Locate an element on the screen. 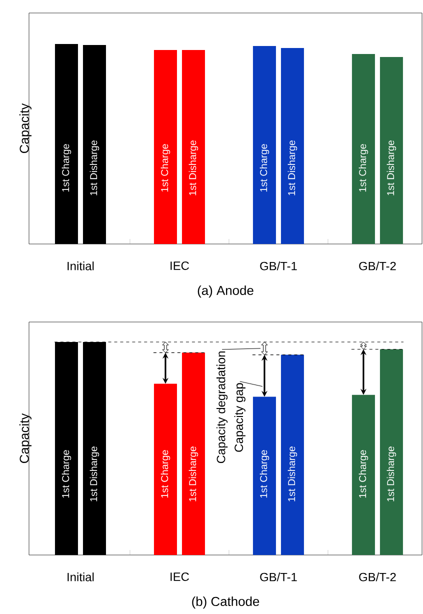 The width and height of the screenshot is (423, 614). annotation: Capacity degradation is located at coordinates (222, 407).